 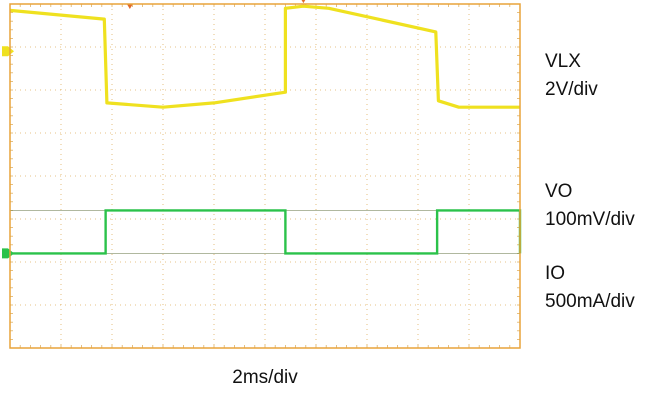 I want to click on vlx-scale-label: 2V/div, so click(x=571, y=89).